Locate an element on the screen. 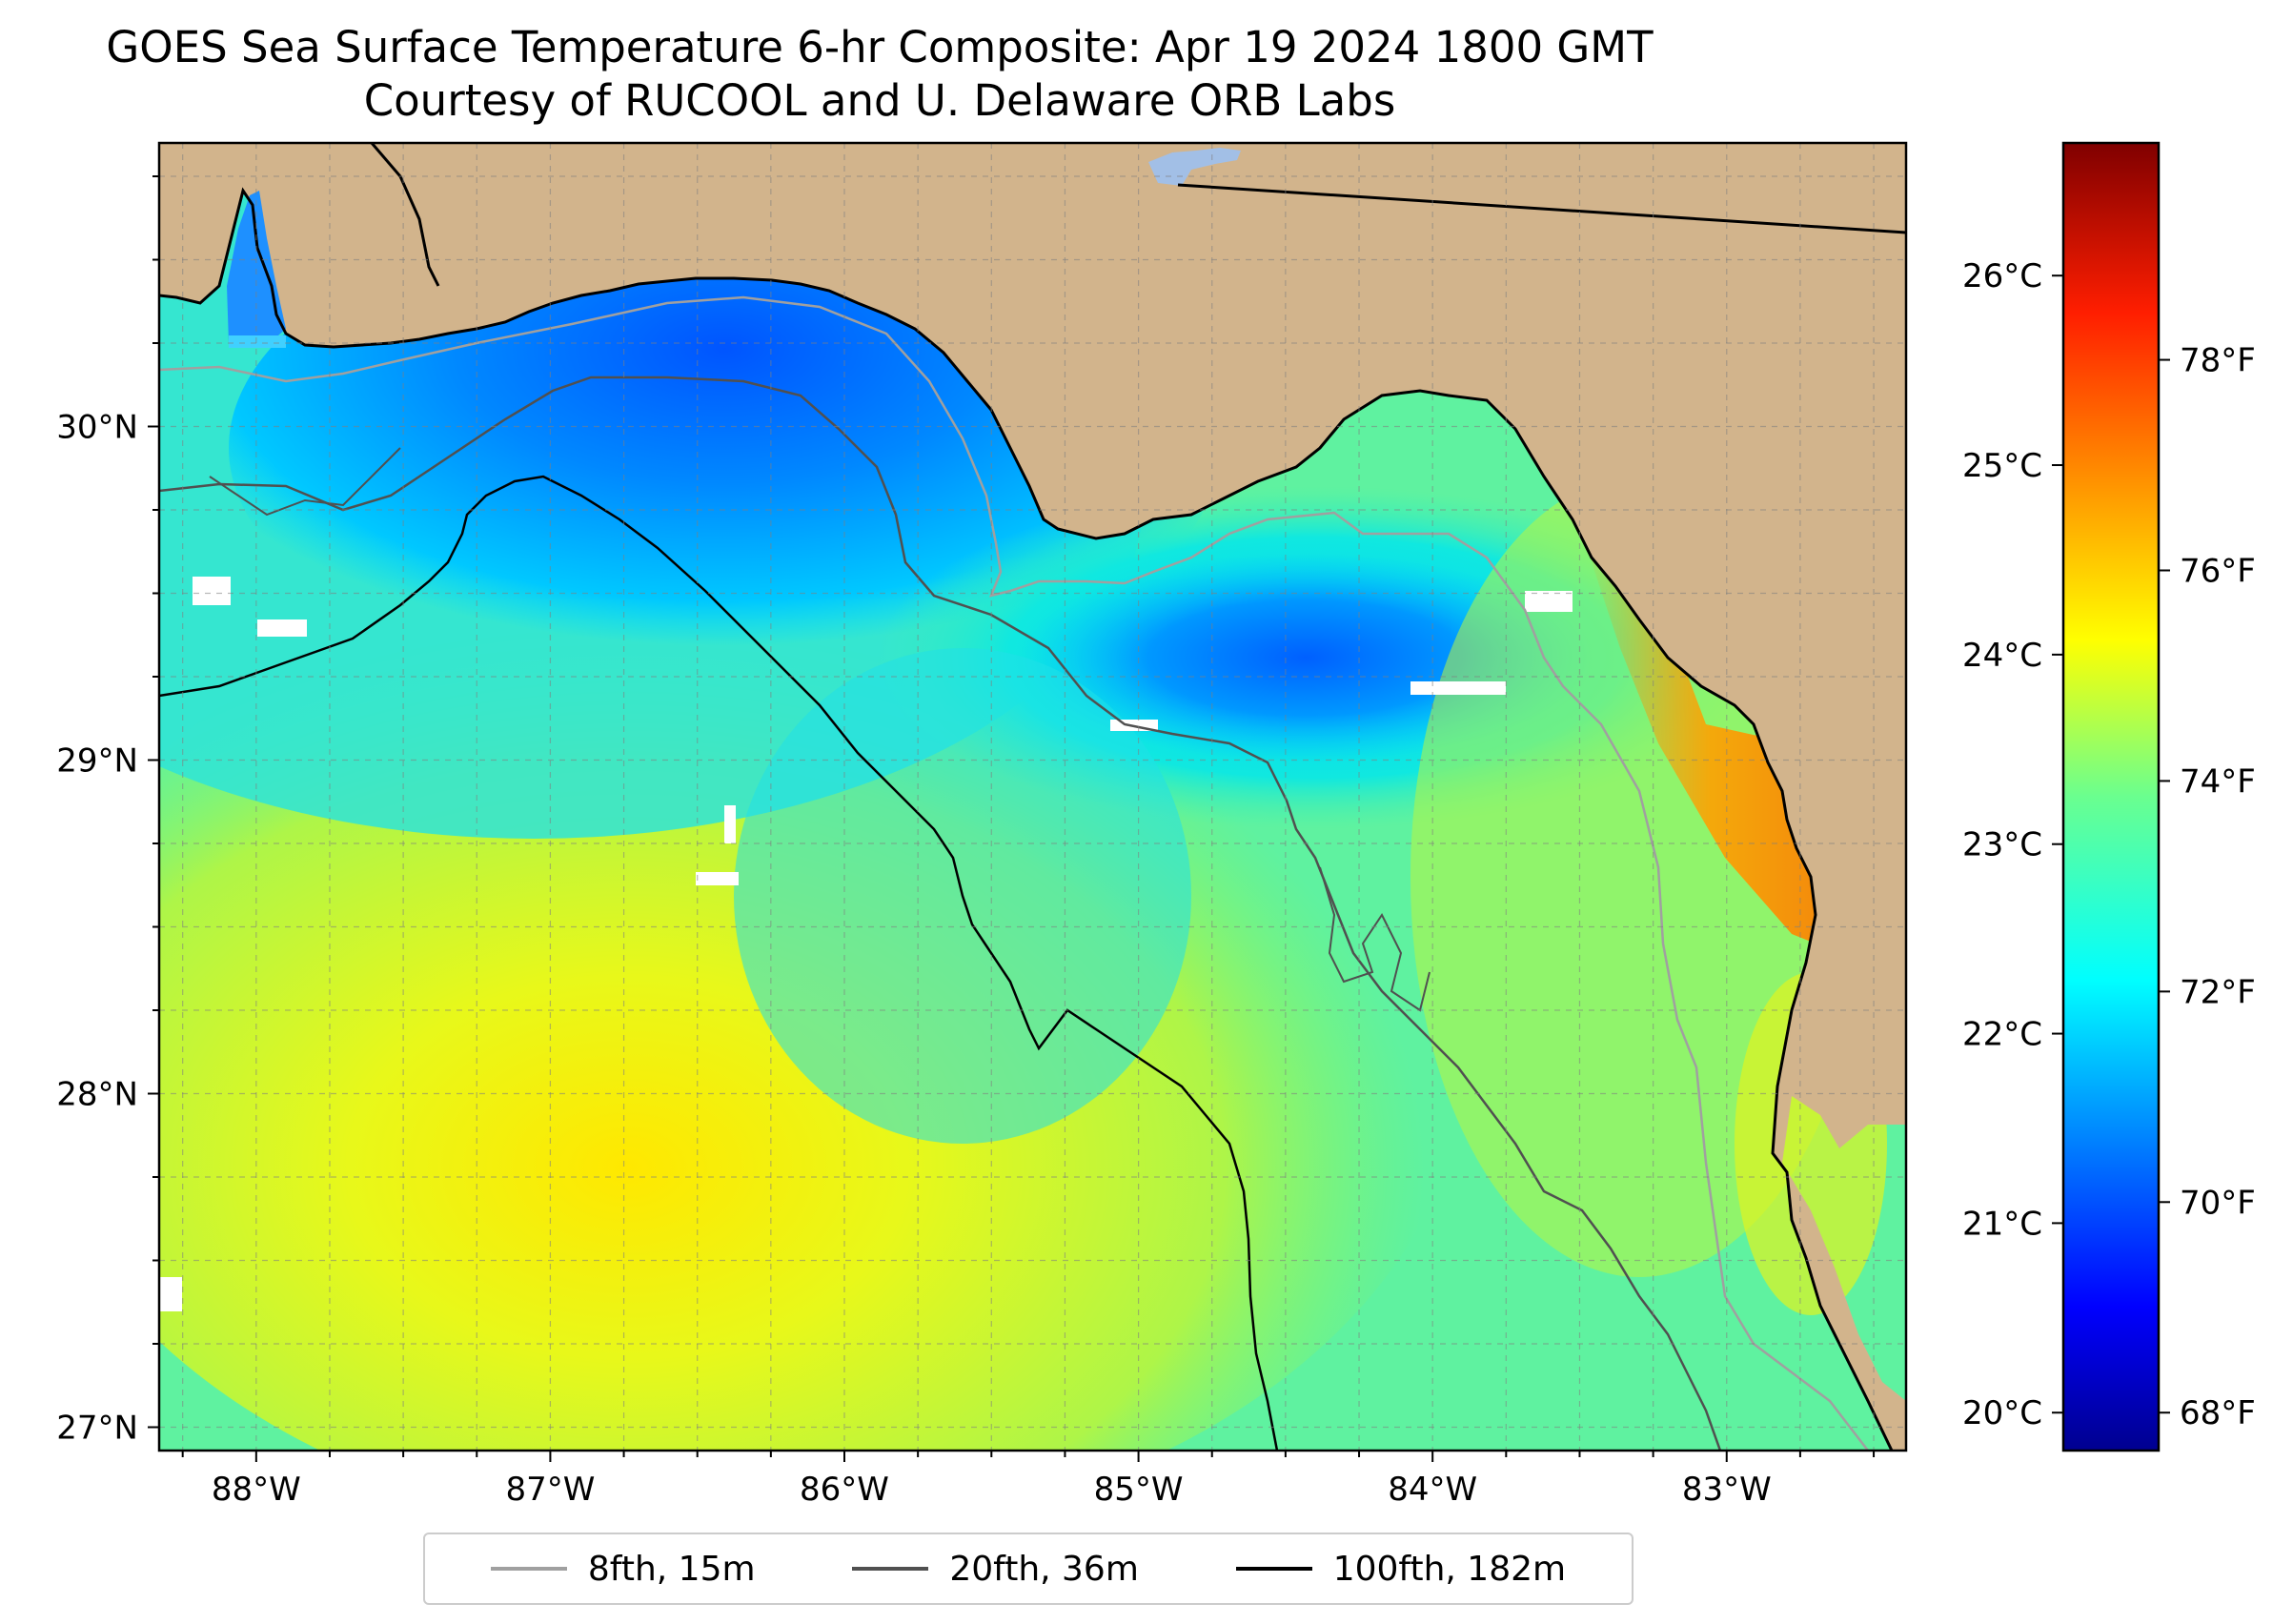  colorbar-celsius-label: 24°C is located at coordinates (2002, 656).